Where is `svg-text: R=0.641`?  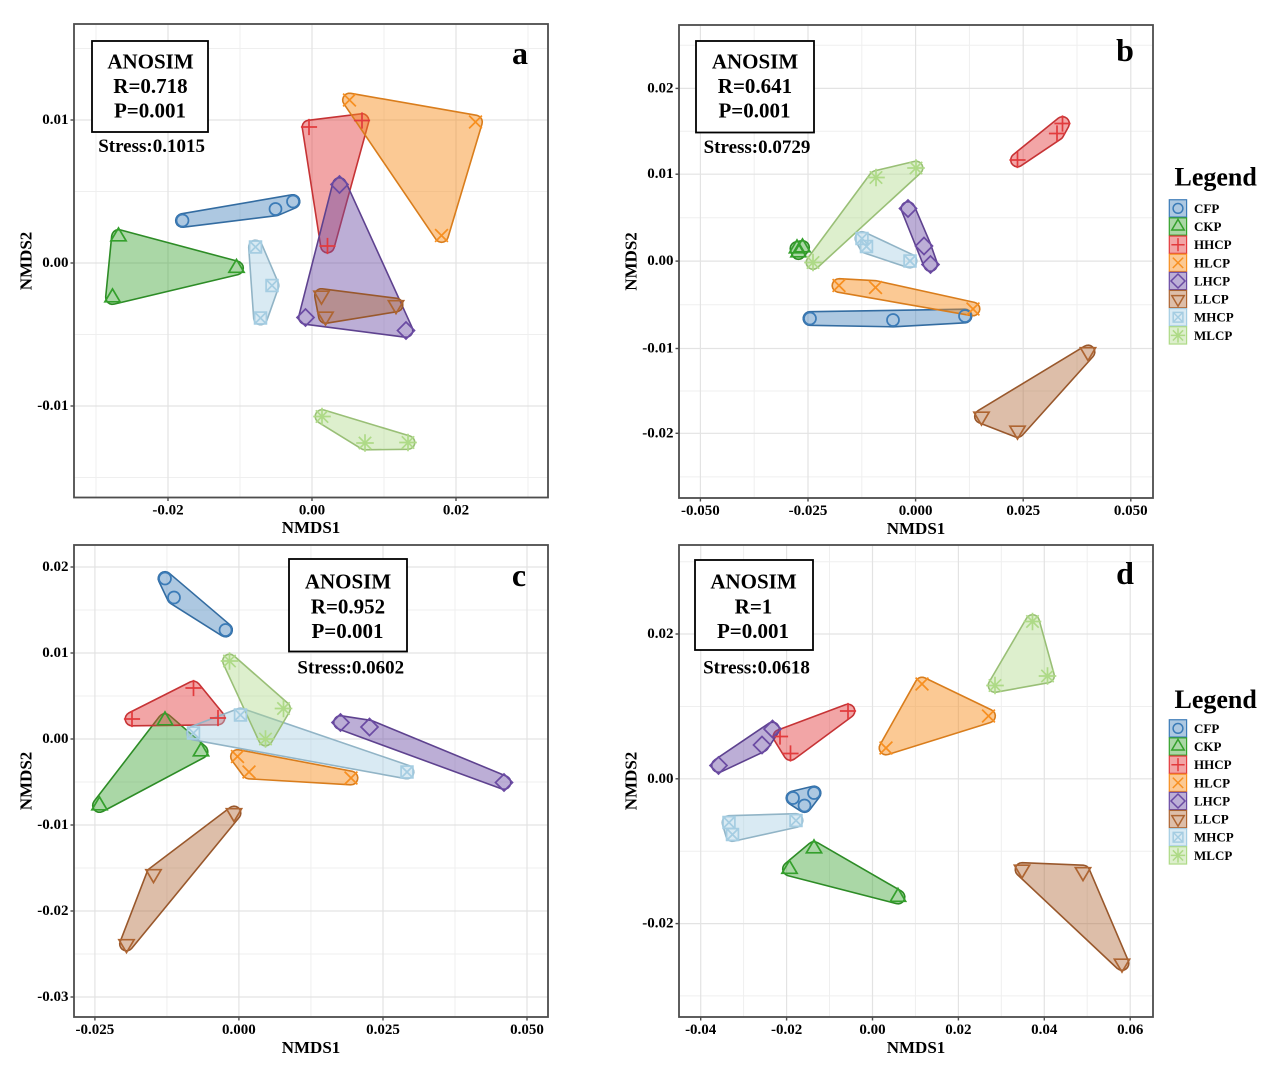 svg-text: R=0.641 is located at coordinates (755, 86).